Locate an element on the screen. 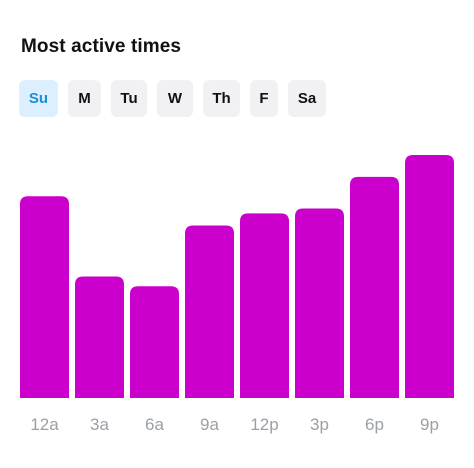  bar-12p is located at coordinates (264, 305).